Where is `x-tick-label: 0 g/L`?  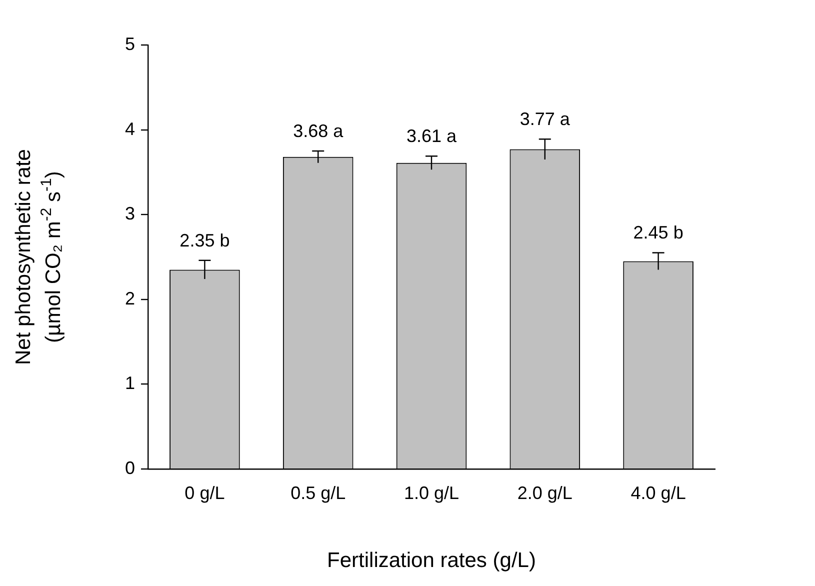 x-tick-label: 0 g/L is located at coordinates (204, 492).